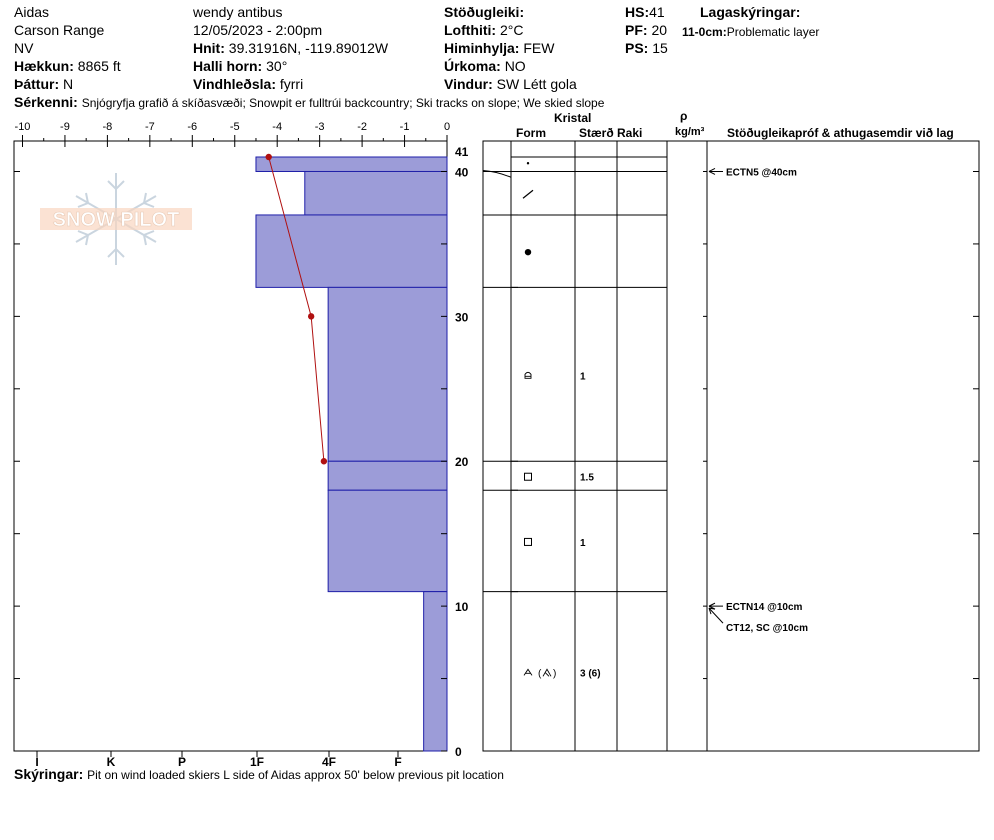 This screenshot has width=994, height=840. Describe the element at coordinates (539, 673) in the screenshot. I see `crystal-form-depth-hoar-icon: ()` at that location.